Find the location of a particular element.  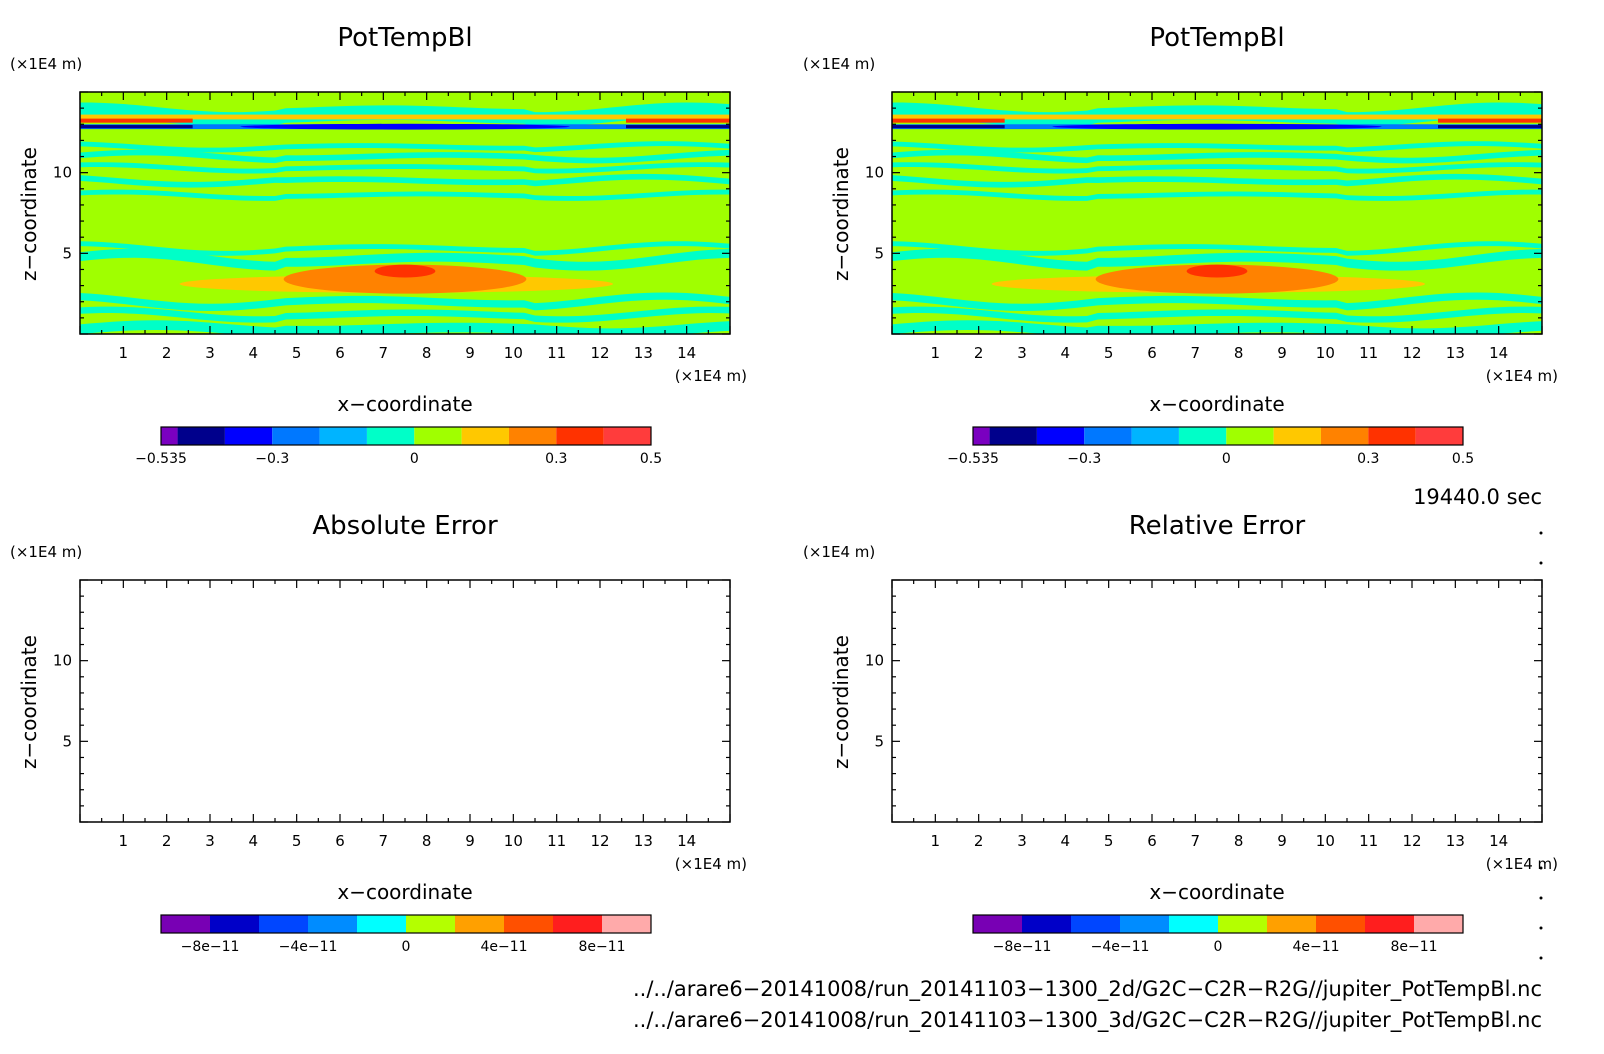

x-tick-label: 14 is located at coordinates (1498, 841).